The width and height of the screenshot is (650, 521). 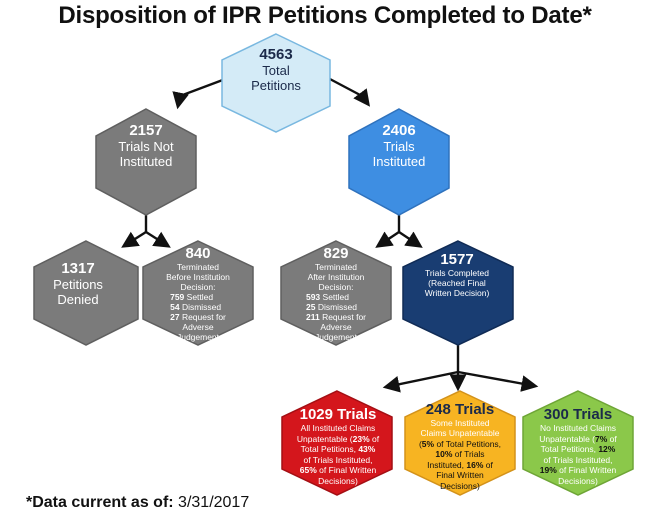 I want to click on all-unpatentable-line-6: Decisions), so click(x=338, y=480).